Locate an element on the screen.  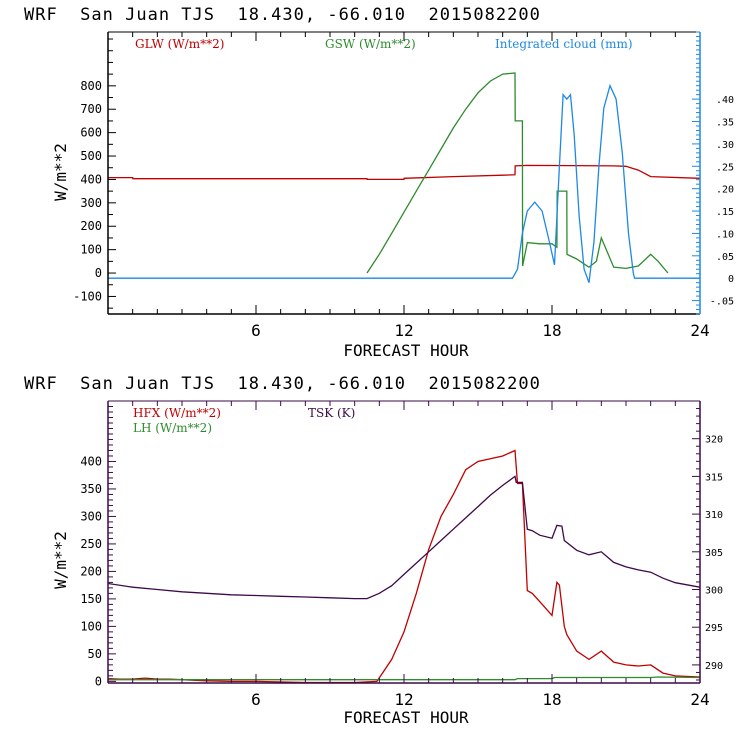
bottom-legend-tsk: TSK (K) is located at coordinates (331, 413).